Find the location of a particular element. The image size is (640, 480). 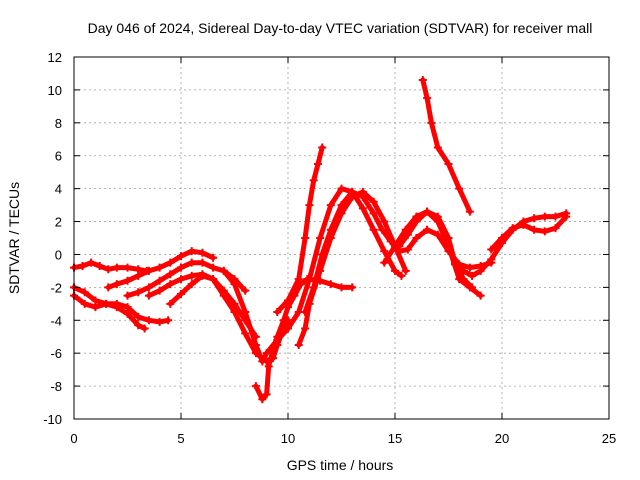

y-tick-label: 10 is located at coordinates (55, 90).